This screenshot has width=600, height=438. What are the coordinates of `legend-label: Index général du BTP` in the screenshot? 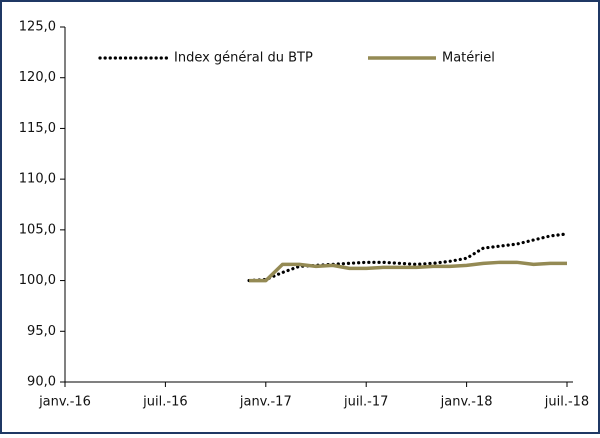 It's located at (243, 58).